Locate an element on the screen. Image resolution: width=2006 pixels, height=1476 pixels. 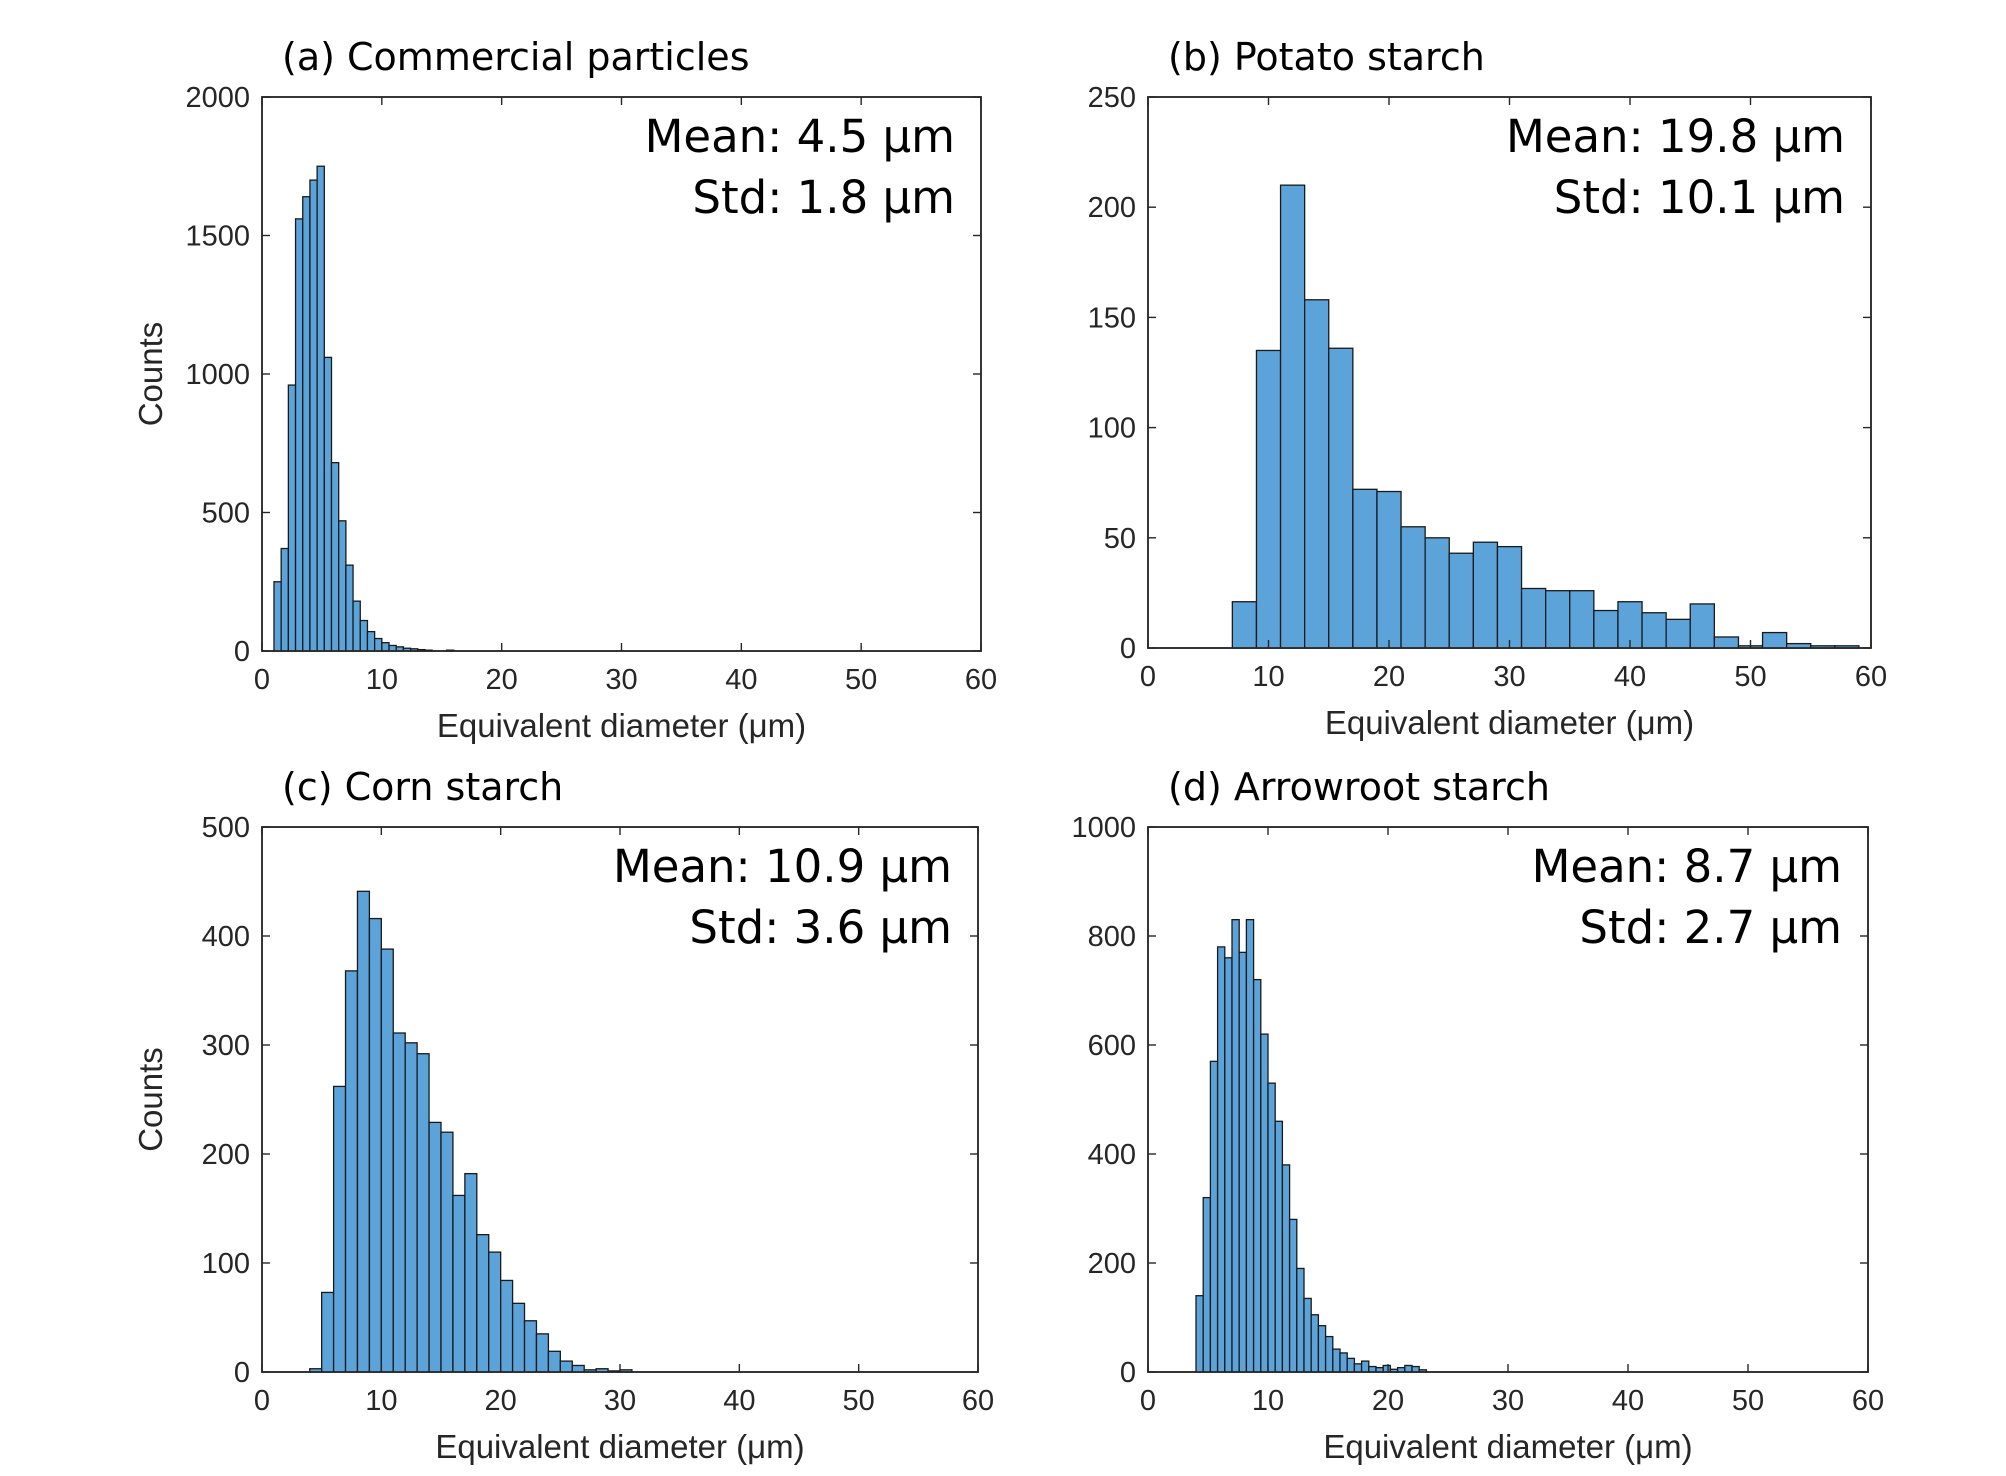
y-tick-label: 400 is located at coordinates (226, 937).